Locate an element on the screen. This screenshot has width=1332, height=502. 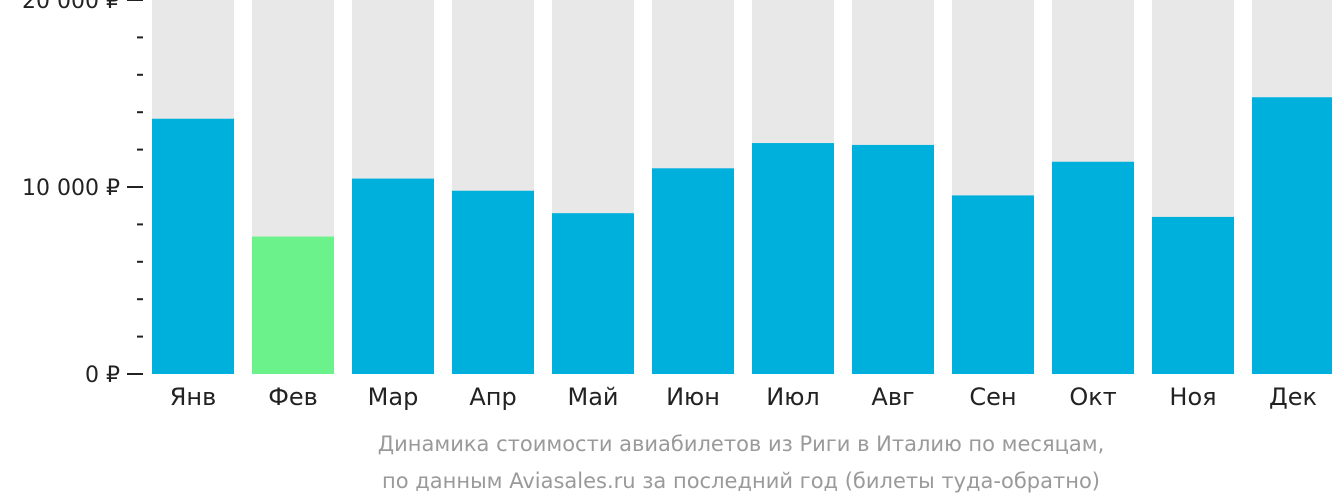
x-tick-label: Апр is located at coordinates (492, 397).